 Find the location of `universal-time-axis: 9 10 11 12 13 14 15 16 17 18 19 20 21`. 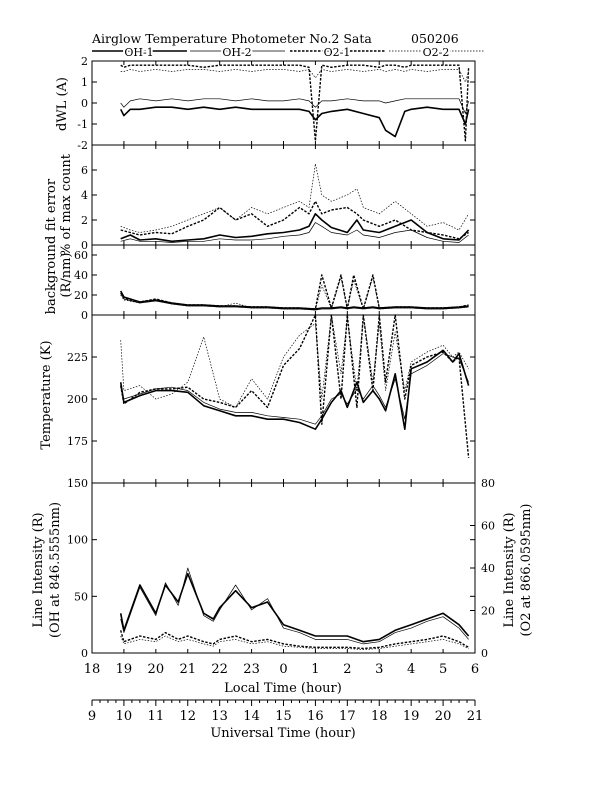

universal-time-axis: 9 10 11 12 13 14 15 16 17 18 19 20 21 is located at coordinates (285, 711).